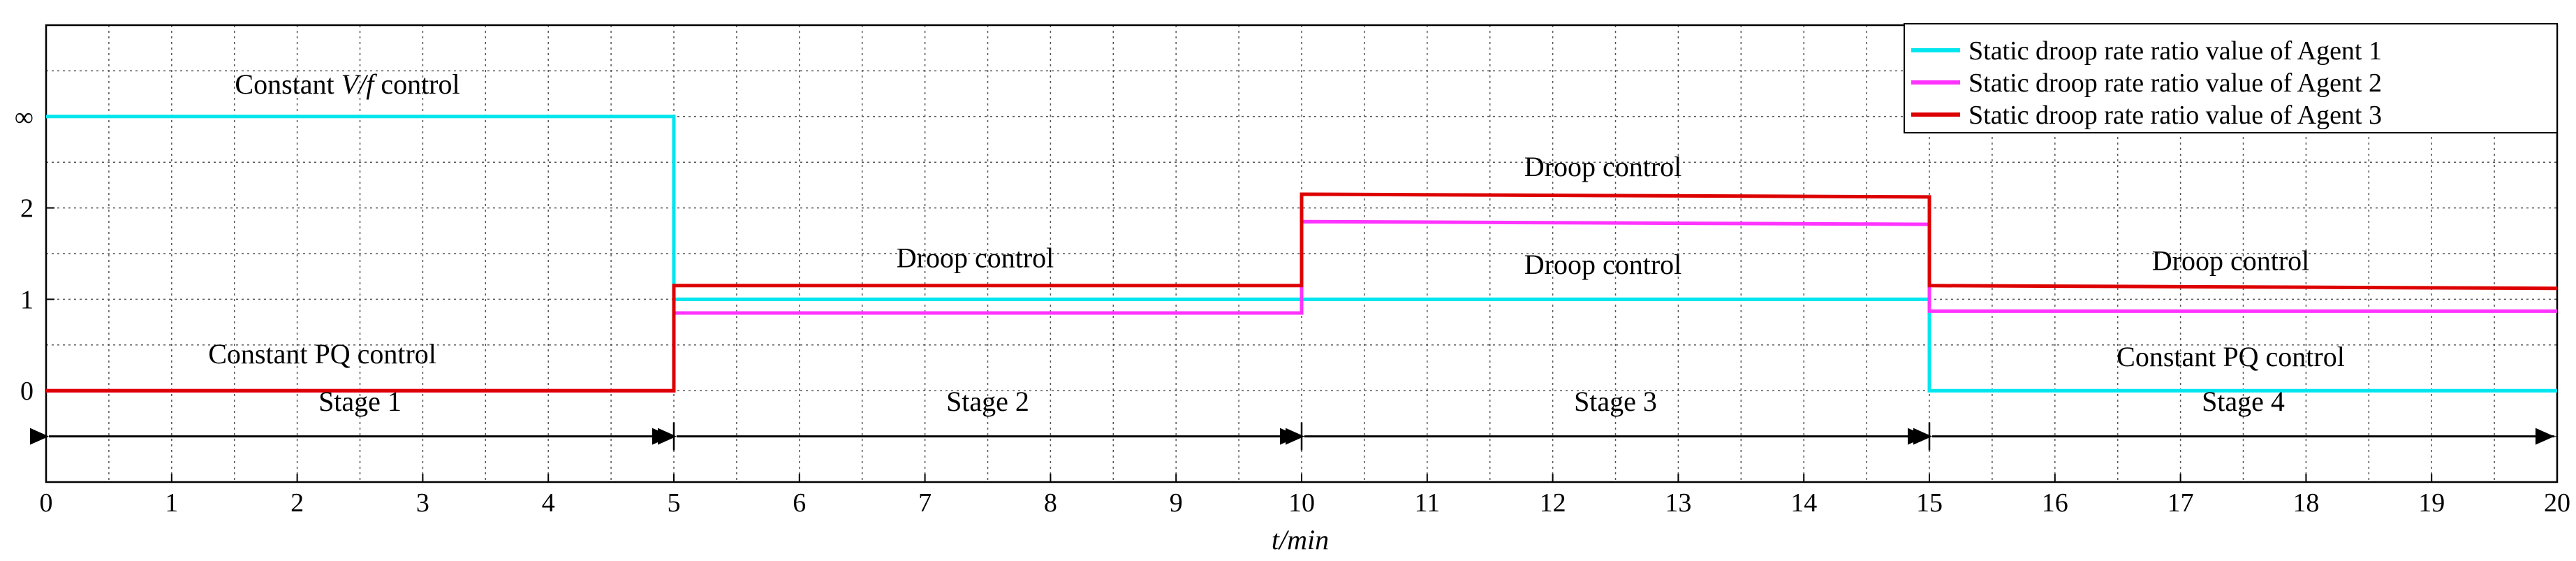  What do you see at coordinates (925, 503) in the screenshot?
I see `x-tick-label: 7` at bounding box center [925, 503].